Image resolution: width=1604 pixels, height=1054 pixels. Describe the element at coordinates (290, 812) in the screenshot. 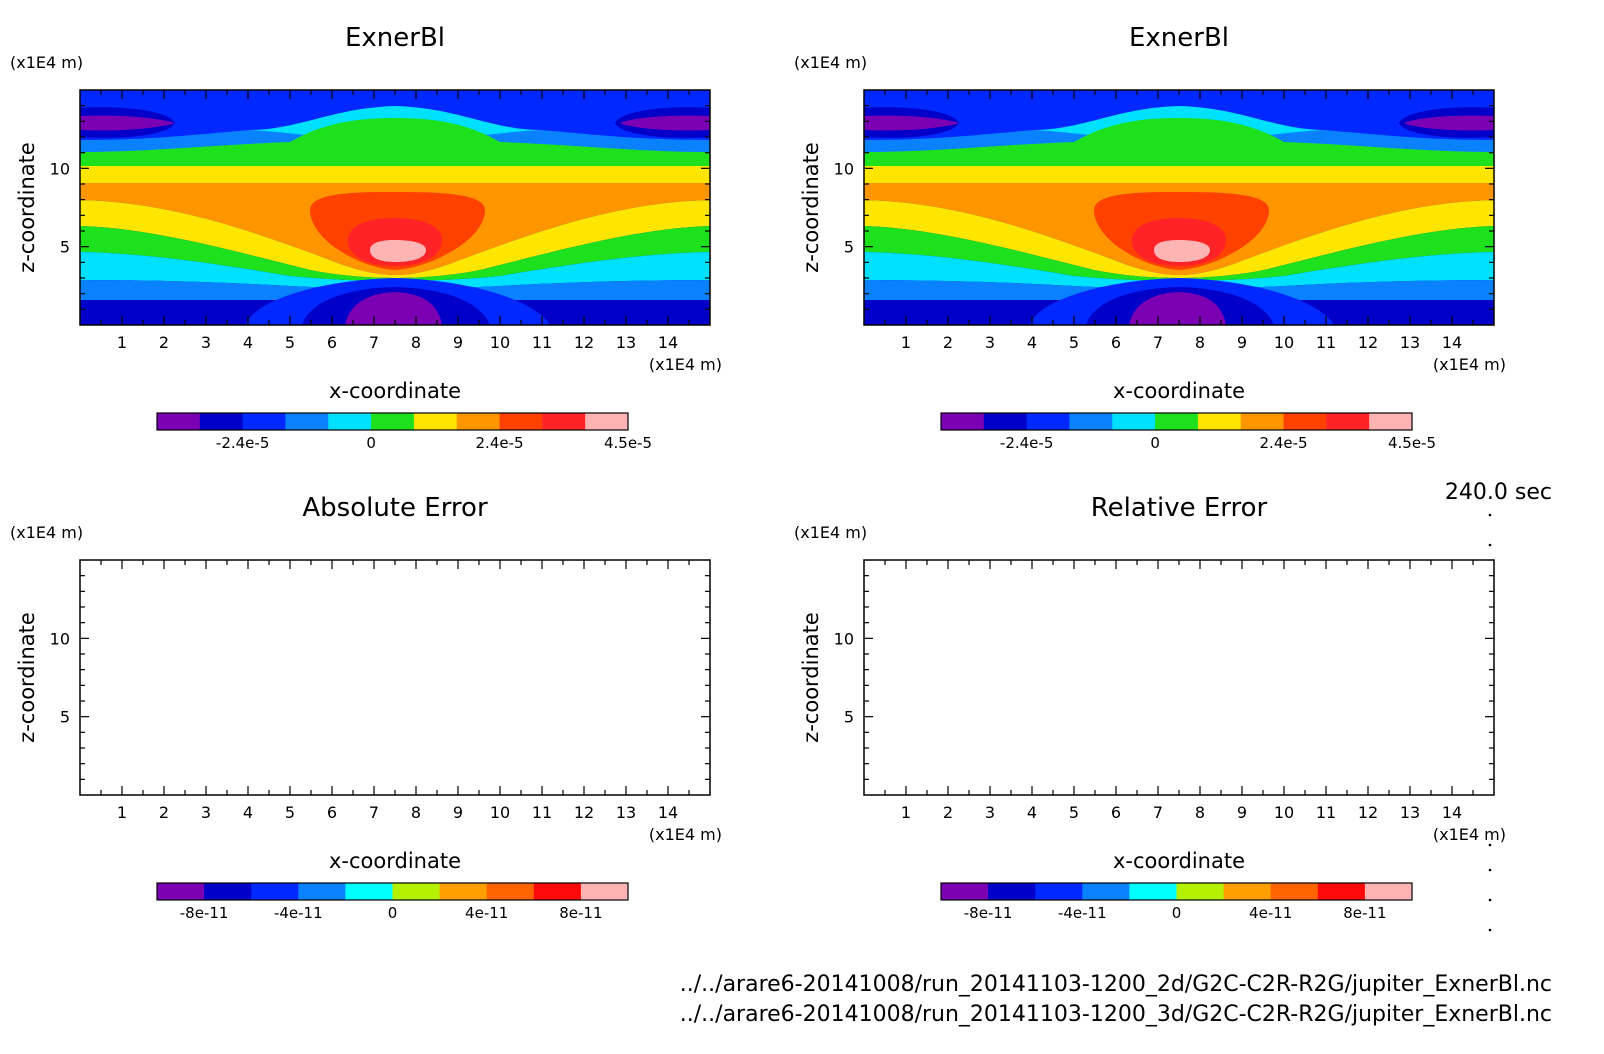

I see `x-tick-label: 5` at that location.